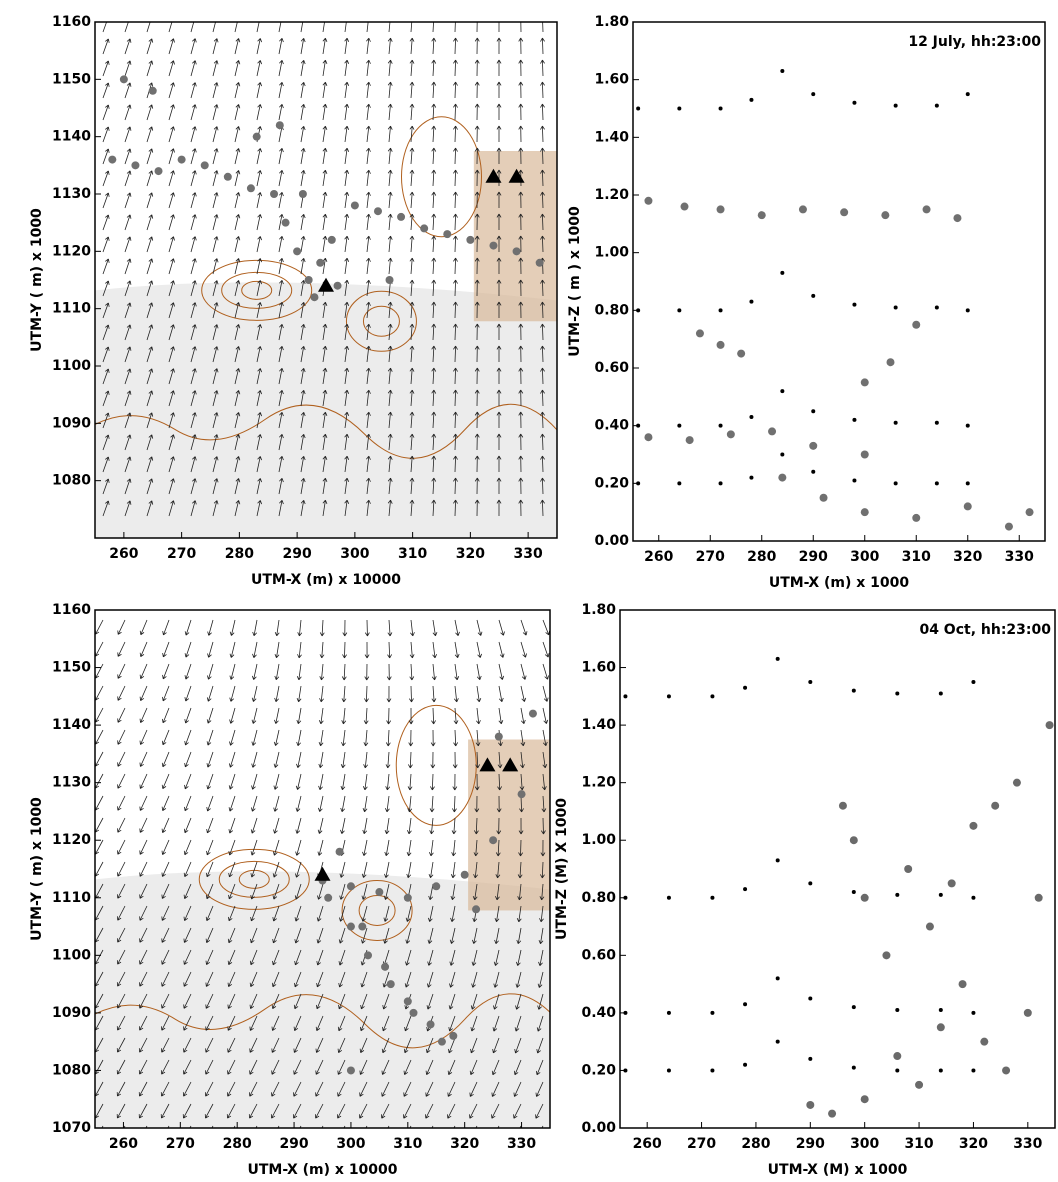 Image resolution: width=1058 pixels, height=1182 pixels. I want to click on x-tick-label: 300, so click(864, 1144).